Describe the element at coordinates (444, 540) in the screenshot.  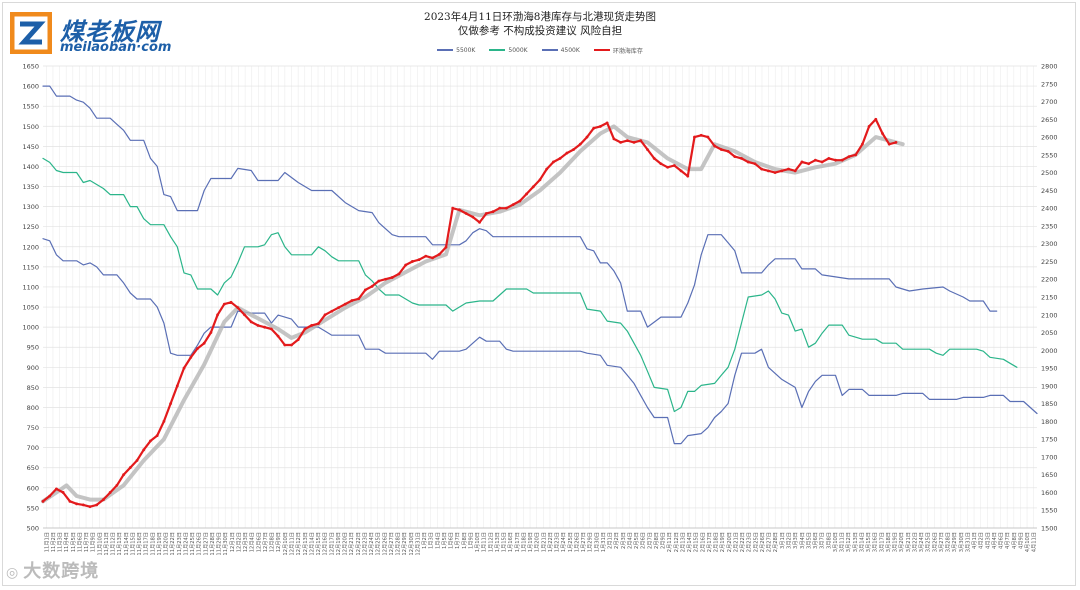
I see `x-tick-label: 1月5日` at that location.